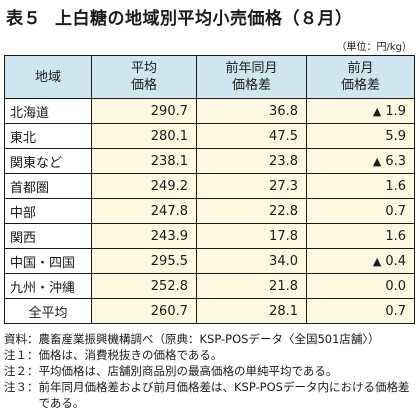 The image size is (420, 414). I want to click on table-row: 東北 280.1 47.5 5.9, so click(209, 136).